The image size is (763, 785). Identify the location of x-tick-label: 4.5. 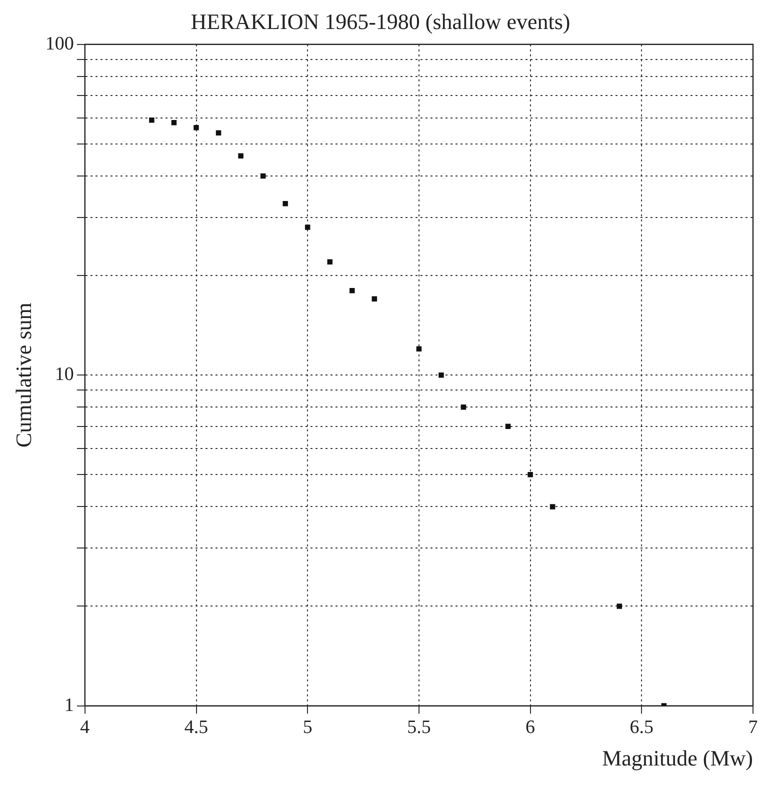
(196, 727).